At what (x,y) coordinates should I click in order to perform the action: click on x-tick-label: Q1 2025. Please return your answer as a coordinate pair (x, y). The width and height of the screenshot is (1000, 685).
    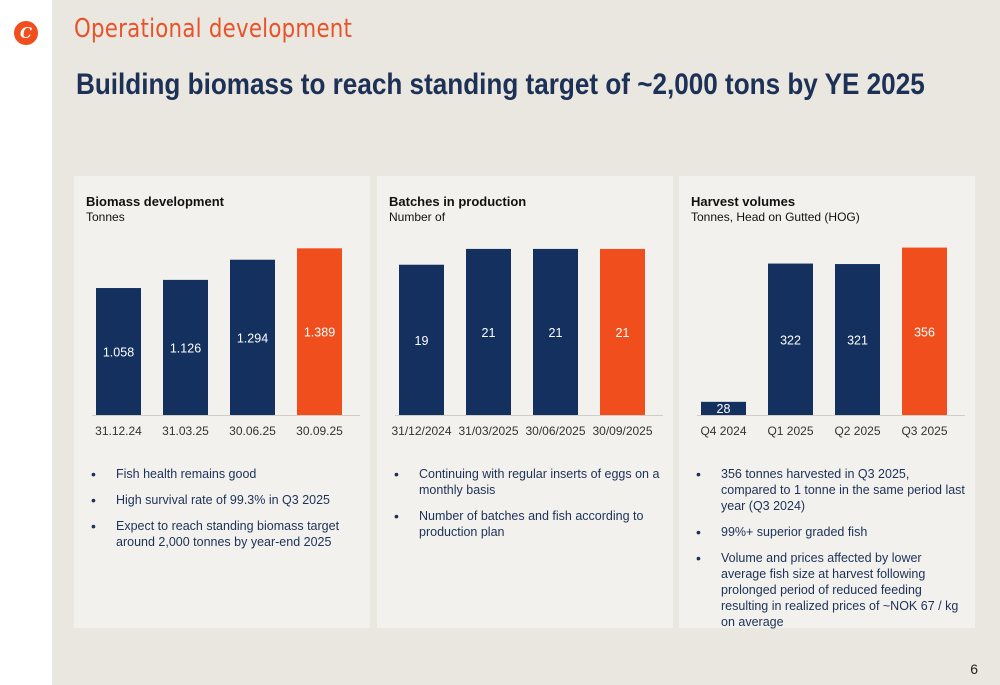
    Looking at the image, I should click on (790, 431).